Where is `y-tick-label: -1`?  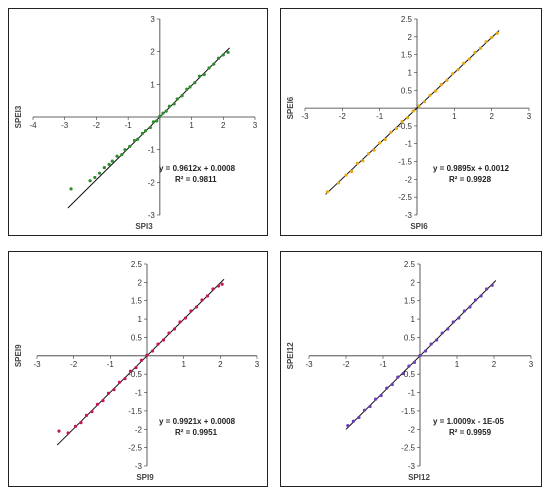 y-tick-label: -1 is located at coordinates (152, 150).